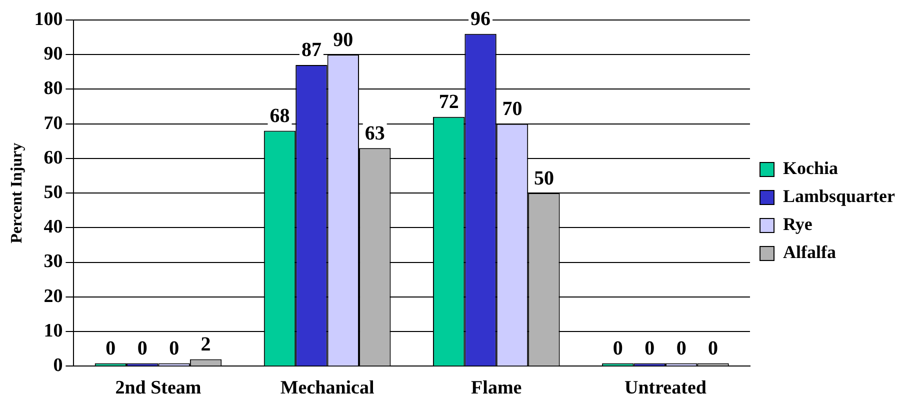  Describe the element at coordinates (280, 115) in the screenshot. I see `data-label: 68` at that location.